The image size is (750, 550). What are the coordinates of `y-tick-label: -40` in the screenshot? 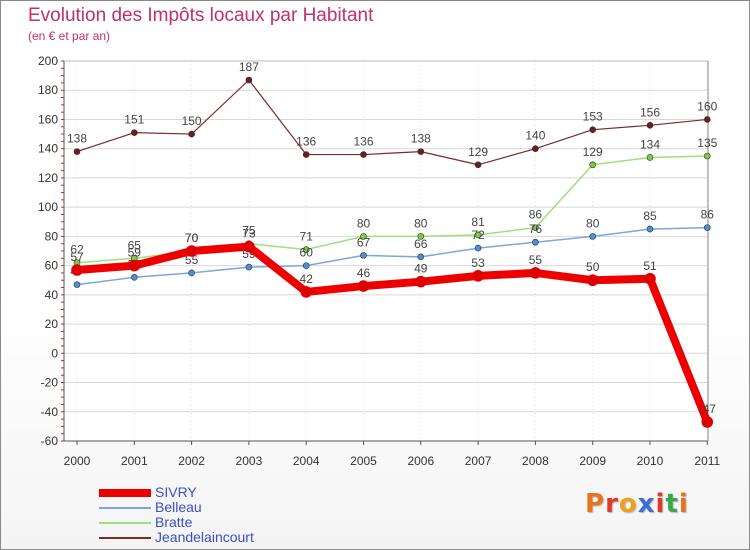 It's located at (50, 412).